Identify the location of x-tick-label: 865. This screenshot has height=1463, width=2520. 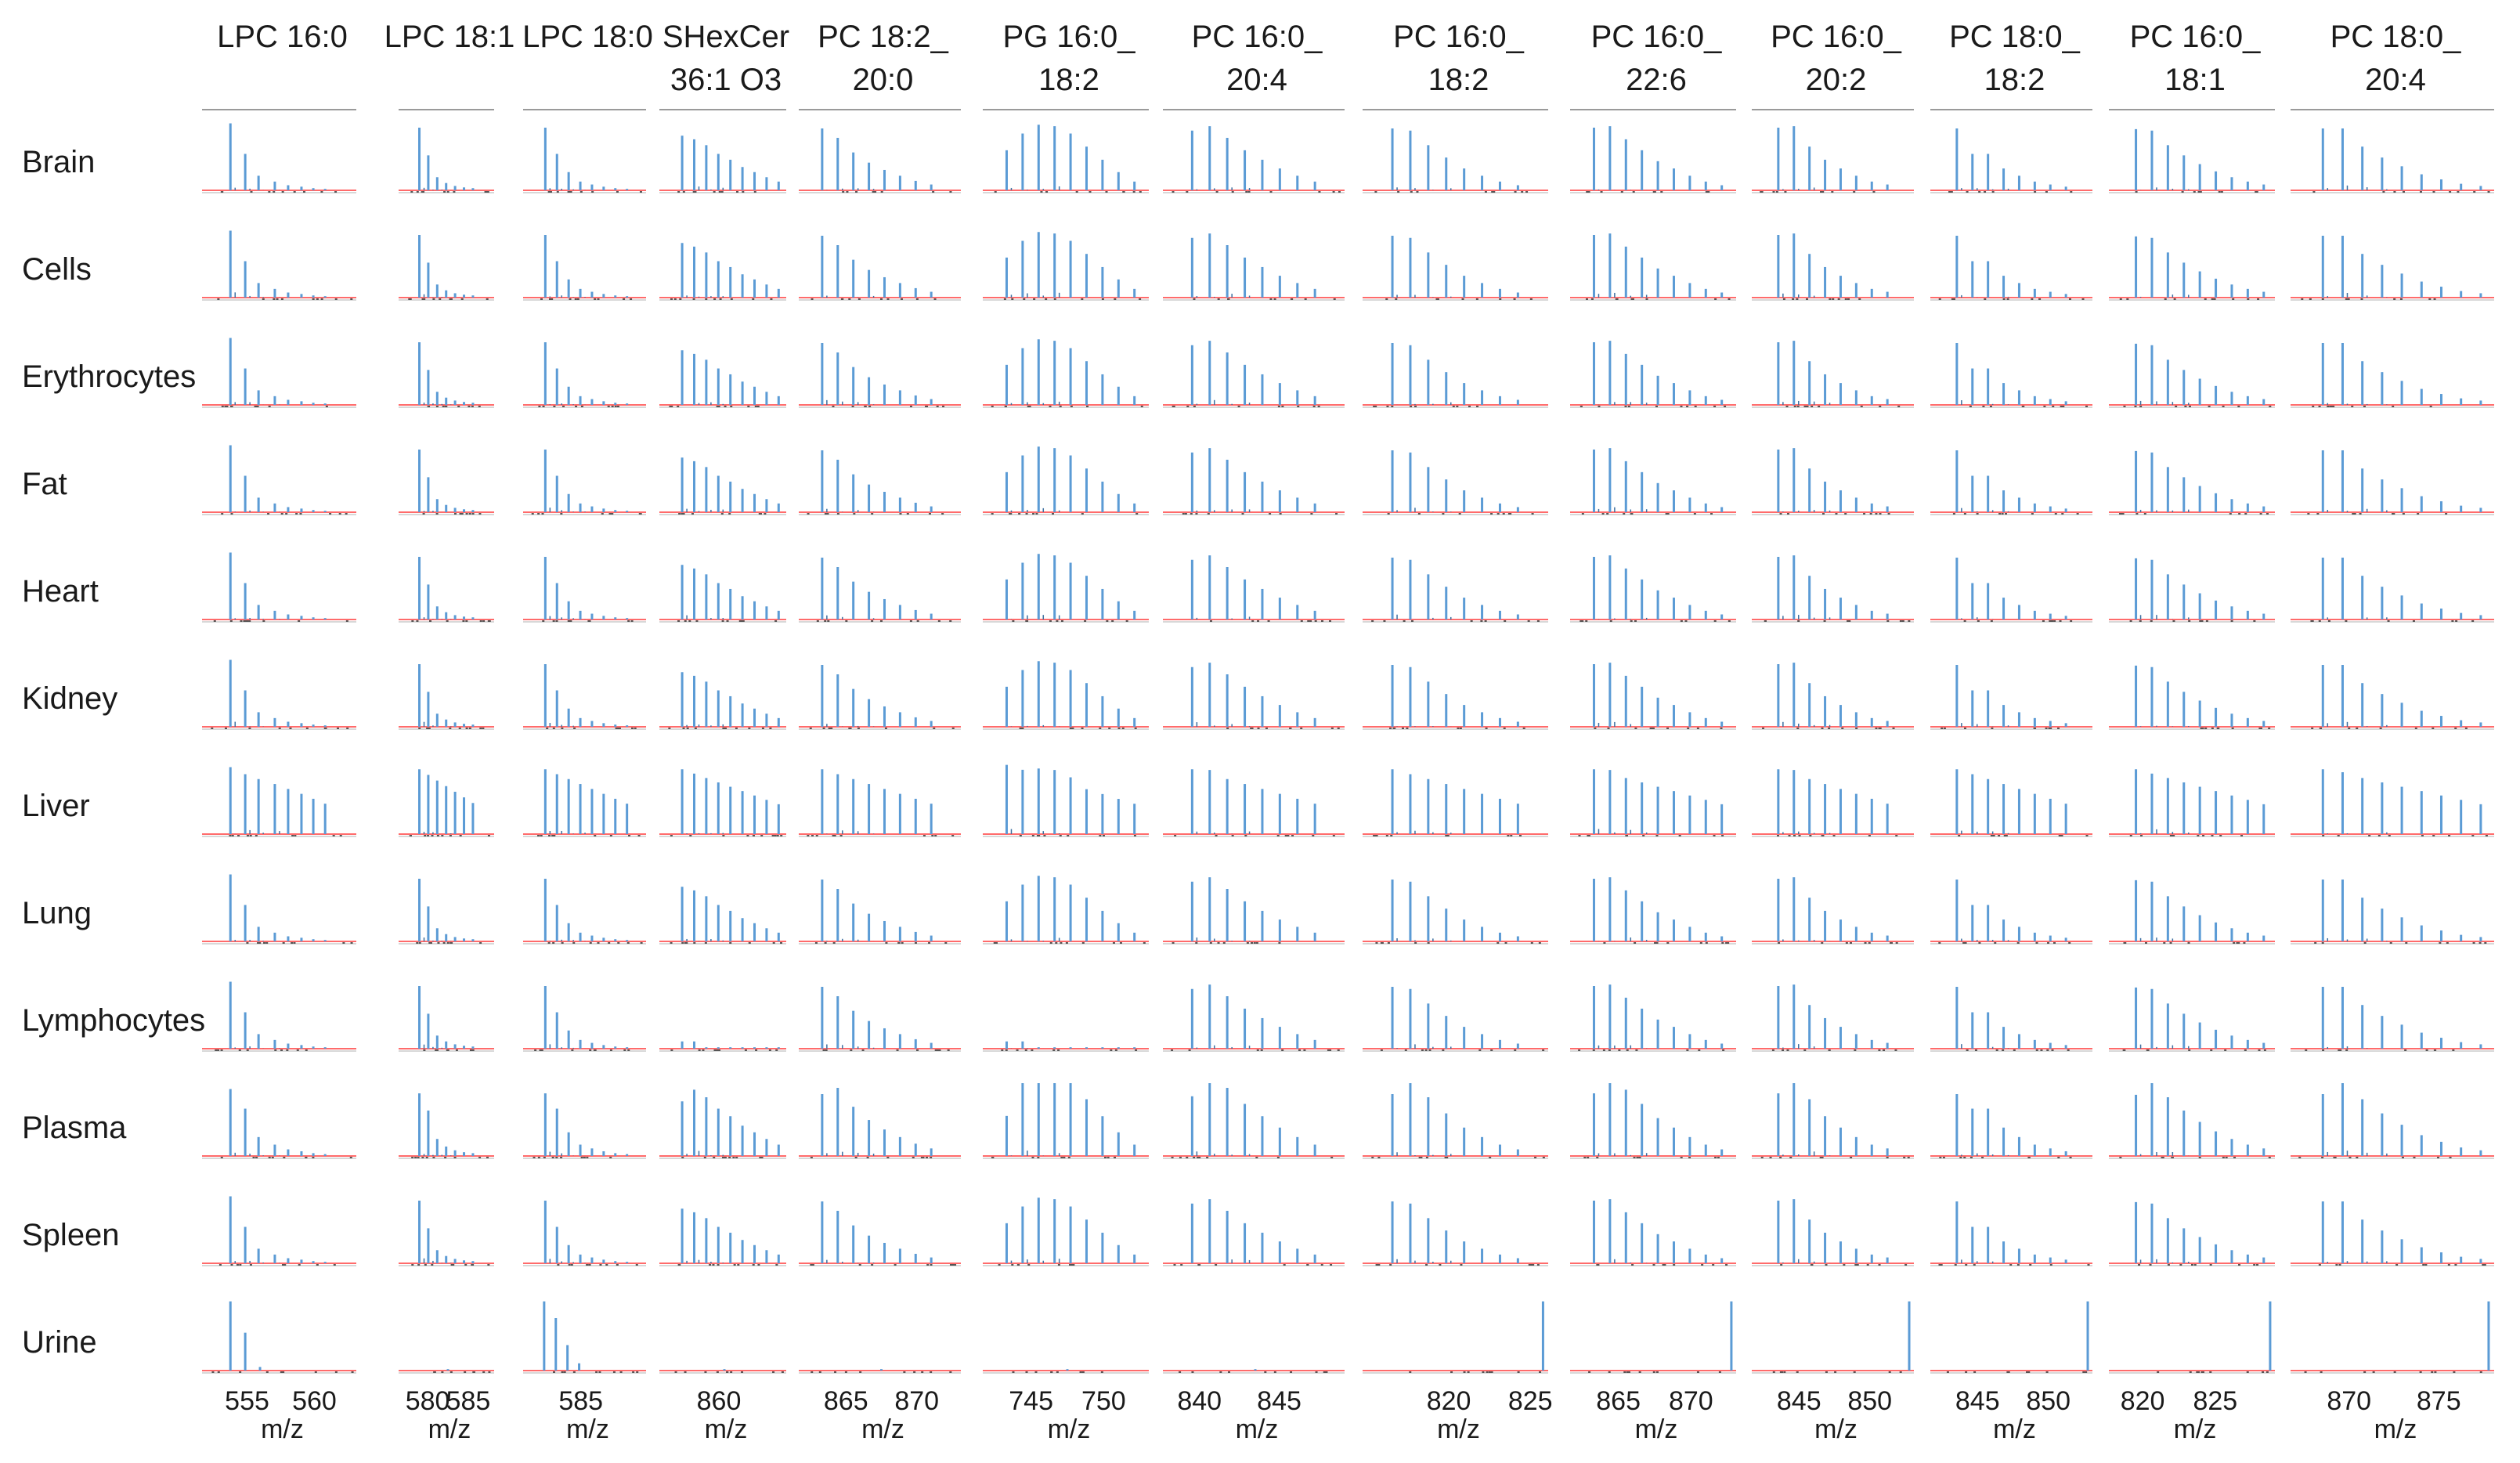
(846, 1401).